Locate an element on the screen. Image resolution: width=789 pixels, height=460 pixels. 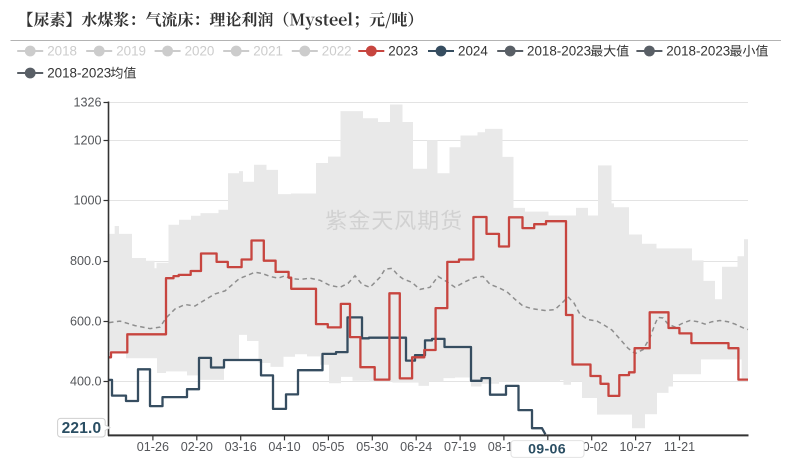
svg-text: 221.0 is located at coordinates (82, 428).